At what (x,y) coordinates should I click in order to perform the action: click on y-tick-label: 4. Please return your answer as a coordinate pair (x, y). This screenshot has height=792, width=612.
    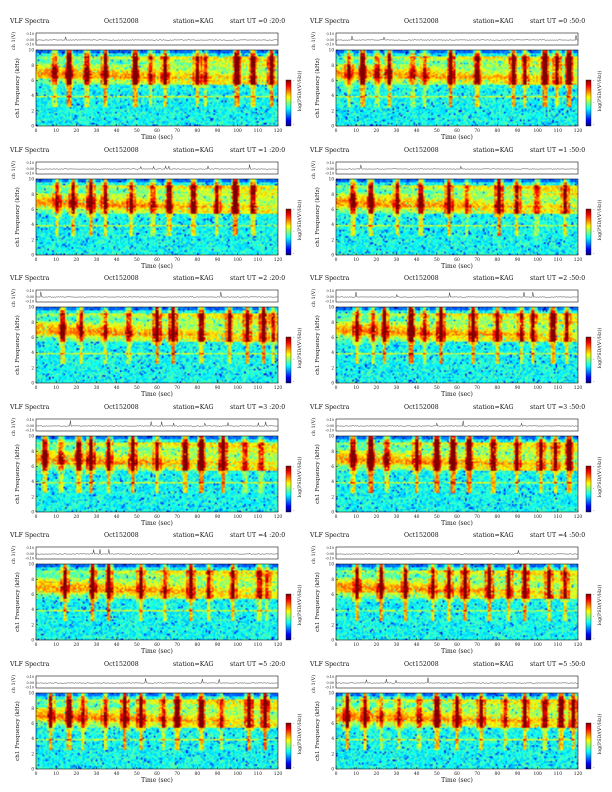
    Looking at the image, I should click on (32, 738).